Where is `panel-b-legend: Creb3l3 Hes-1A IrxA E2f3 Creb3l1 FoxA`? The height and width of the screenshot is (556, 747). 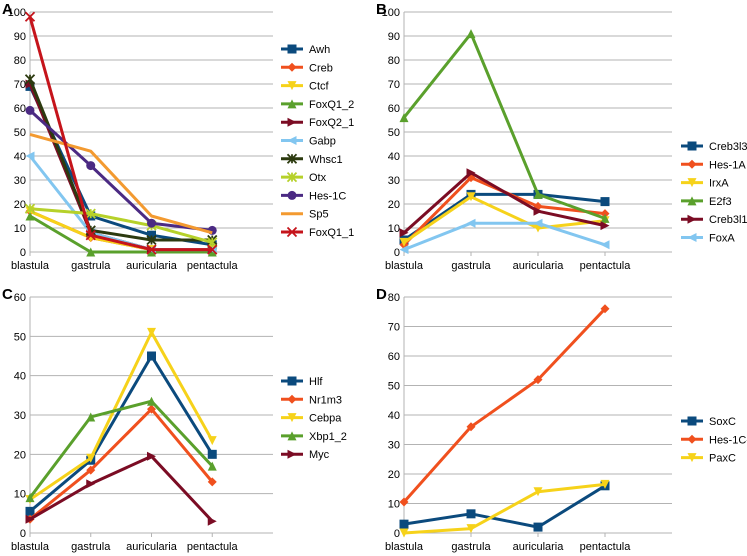 panel-b-legend: Creb3l3 Hes-1A IrxA E2f3 Creb3l1 FoxA is located at coordinates (714, 193).